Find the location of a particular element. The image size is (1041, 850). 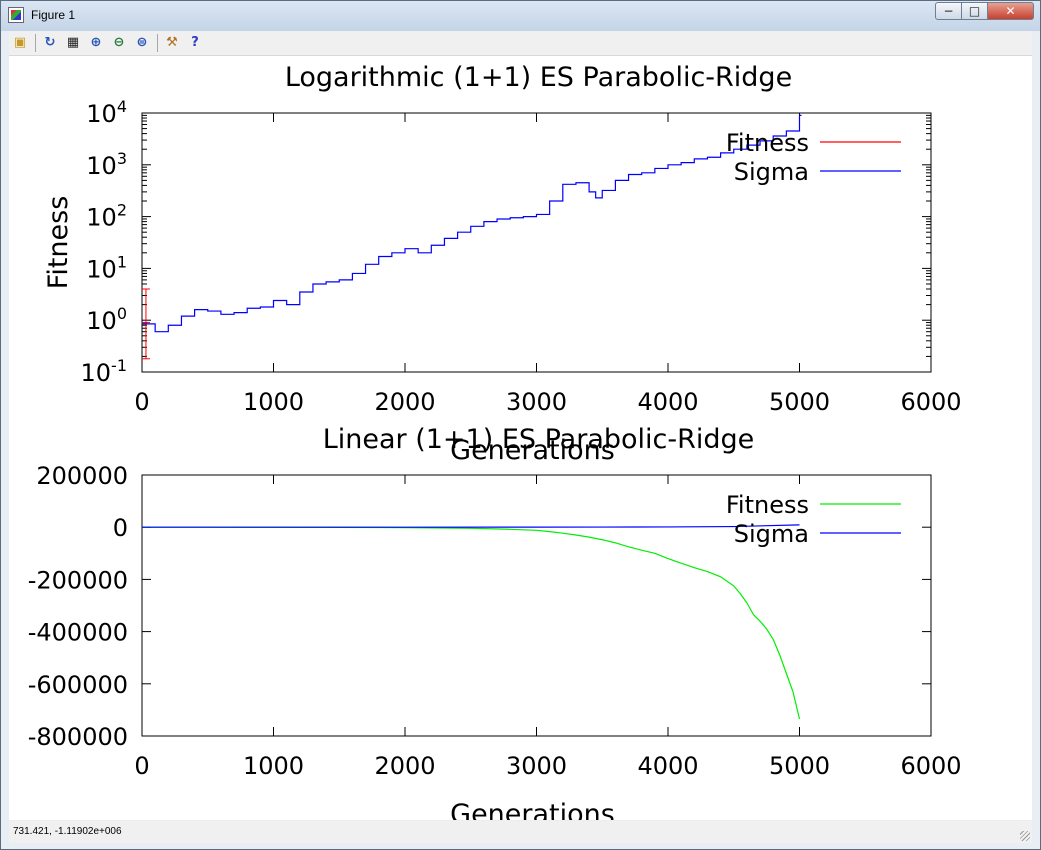

chart0-y-tick-label: 10² is located at coordinates (106, 216).